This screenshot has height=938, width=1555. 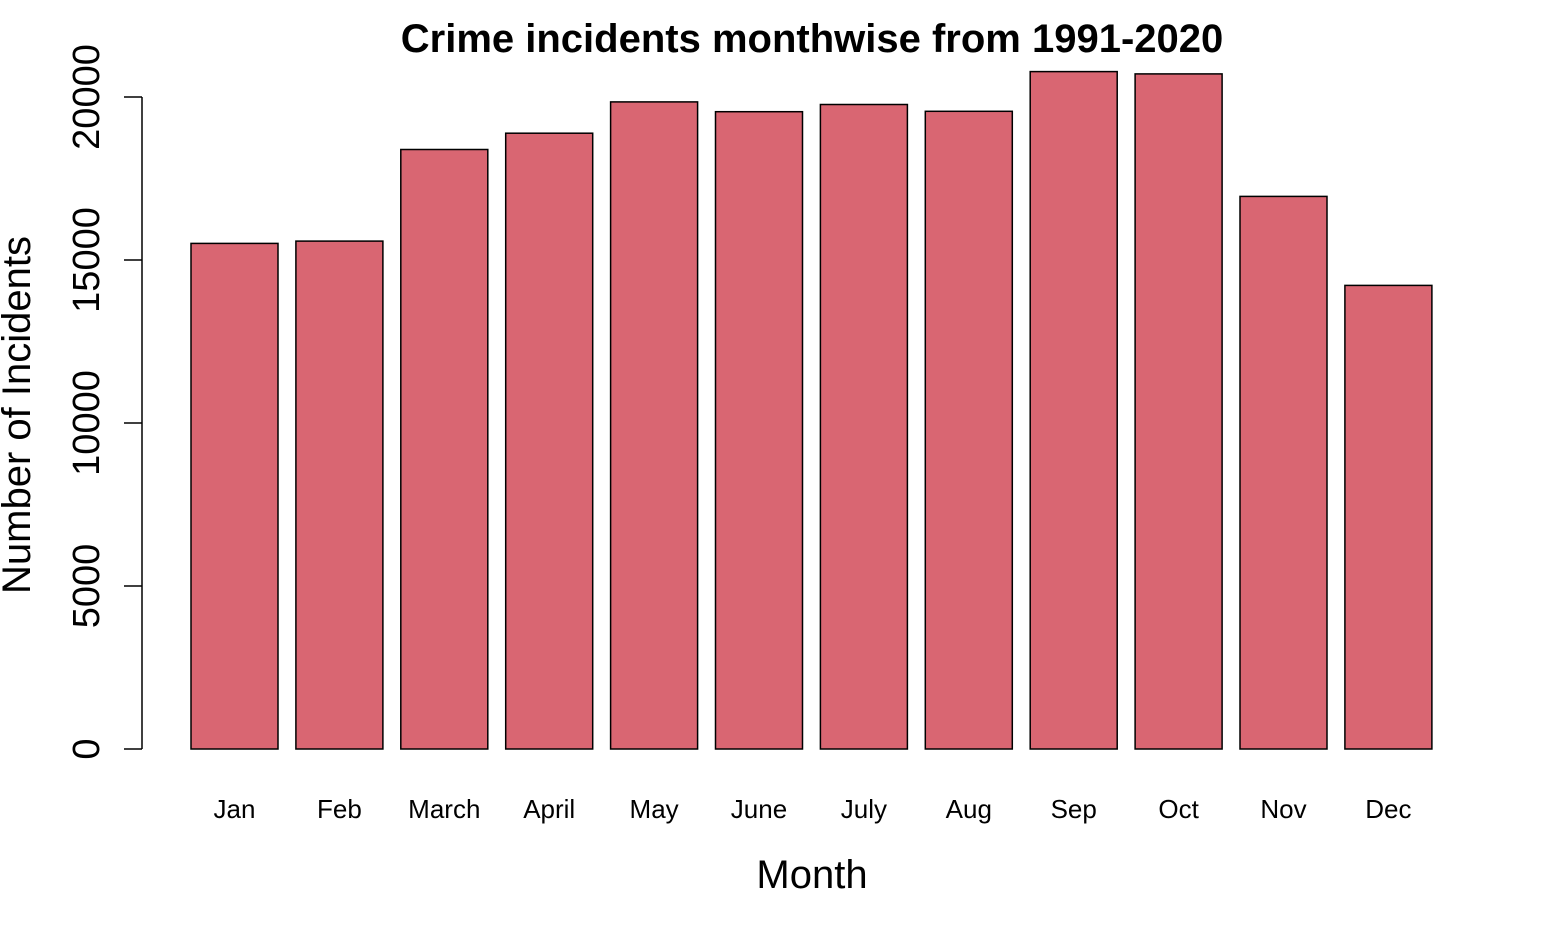 I want to click on bar-may, so click(x=654, y=425).